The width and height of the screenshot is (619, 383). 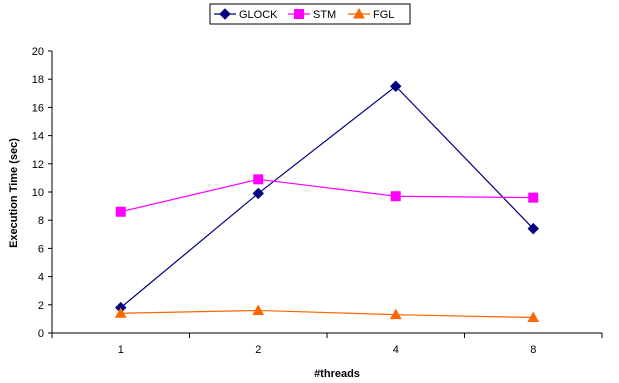 I want to click on y-tick-label: 10, so click(x=38, y=193).